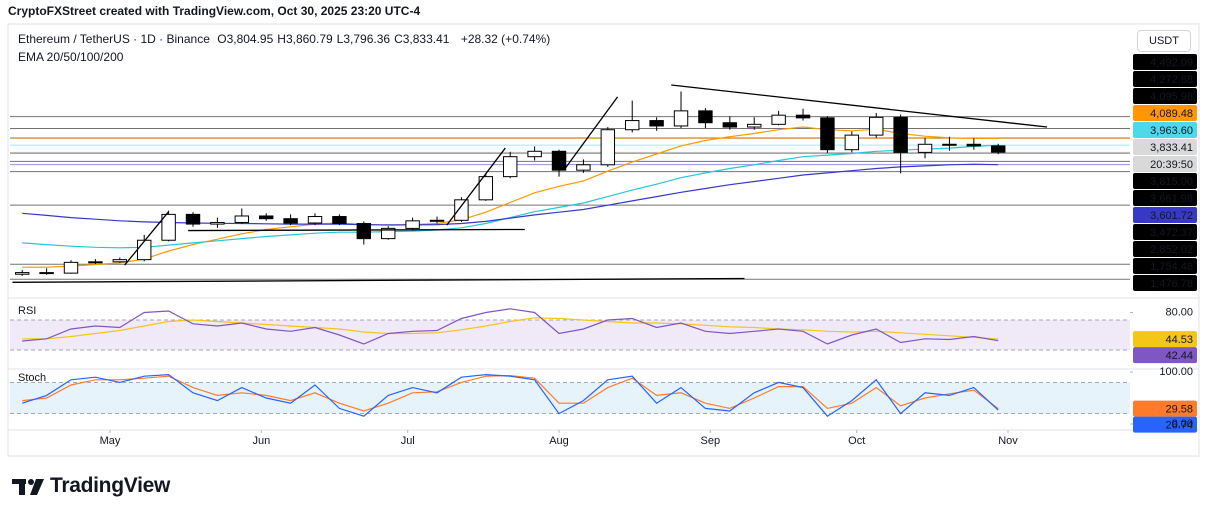 This screenshot has width=1205, height=513. What do you see at coordinates (1171, 182) in the screenshot?
I see `price-label: 3,815.00` at bounding box center [1171, 182].